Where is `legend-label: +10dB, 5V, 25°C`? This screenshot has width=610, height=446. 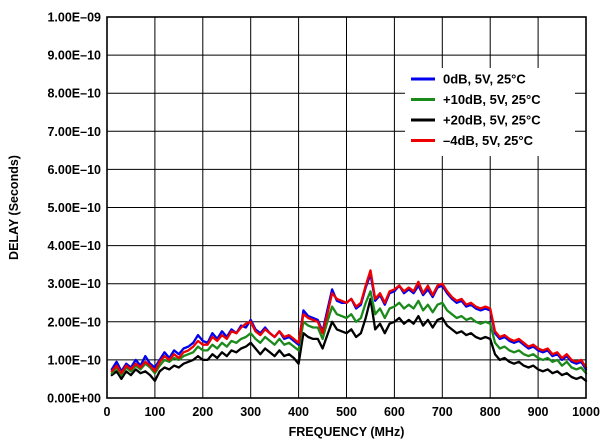
legend-label: +10dB, 5V, 25°C is located at coordinates (492, 99).